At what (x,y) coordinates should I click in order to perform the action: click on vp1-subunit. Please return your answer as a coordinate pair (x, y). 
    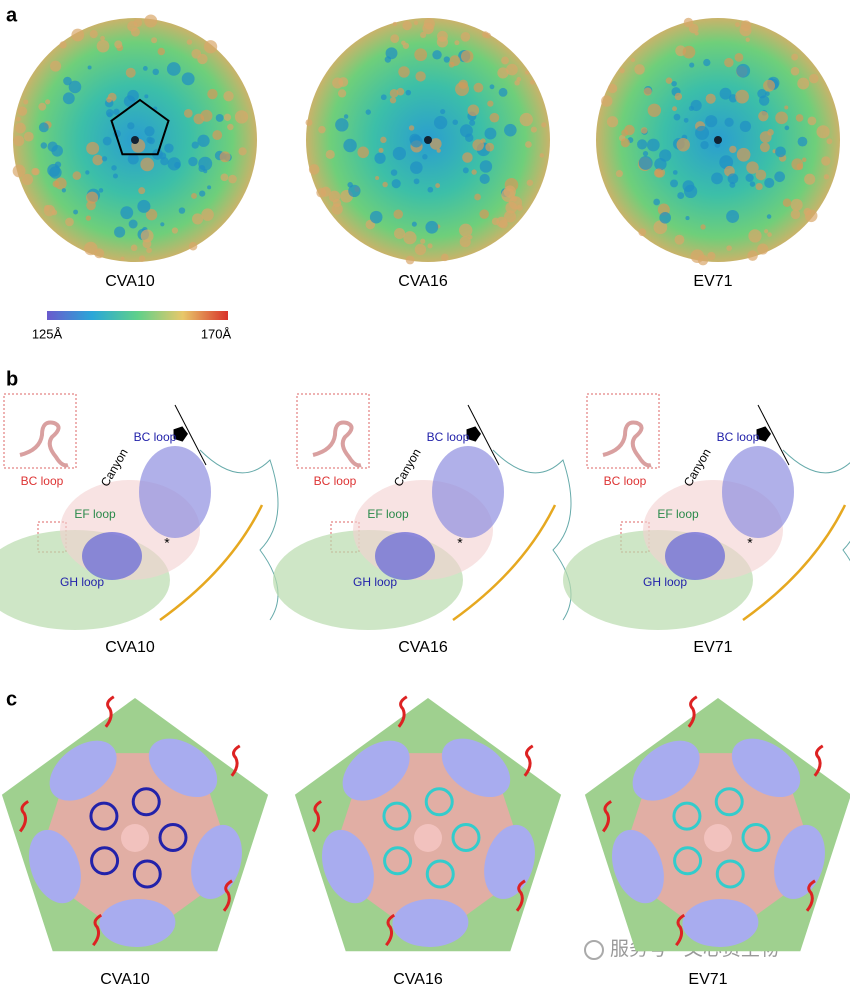
    Looking at the image, I should click on (666, 770).